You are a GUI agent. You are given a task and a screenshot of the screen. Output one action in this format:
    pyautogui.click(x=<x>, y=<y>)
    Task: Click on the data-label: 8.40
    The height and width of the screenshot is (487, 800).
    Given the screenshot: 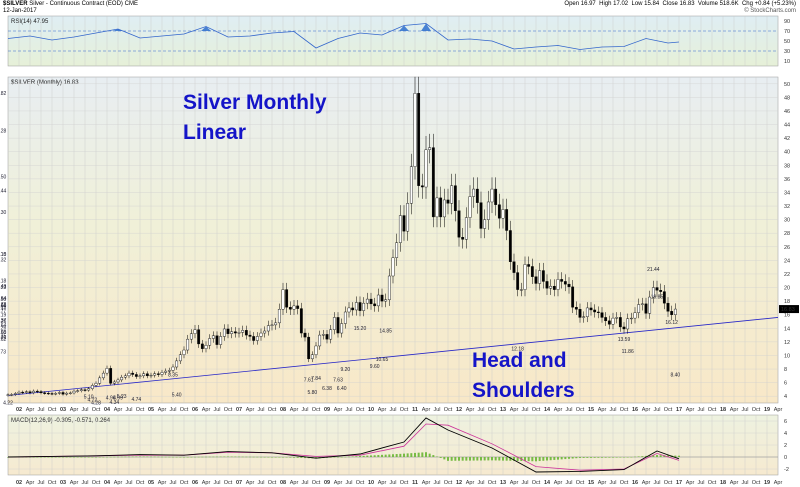 What is the action you would take?
    pyautogui.click(x=675, y=375)
    